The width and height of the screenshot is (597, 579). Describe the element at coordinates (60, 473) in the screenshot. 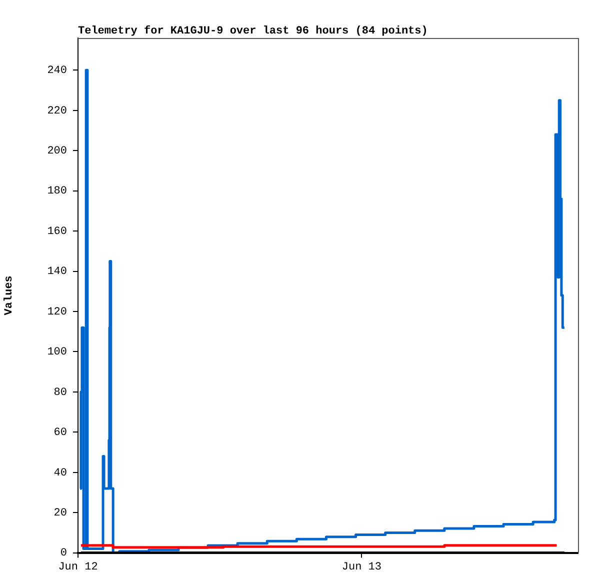

I see `y-tick-label: 40` at that location.